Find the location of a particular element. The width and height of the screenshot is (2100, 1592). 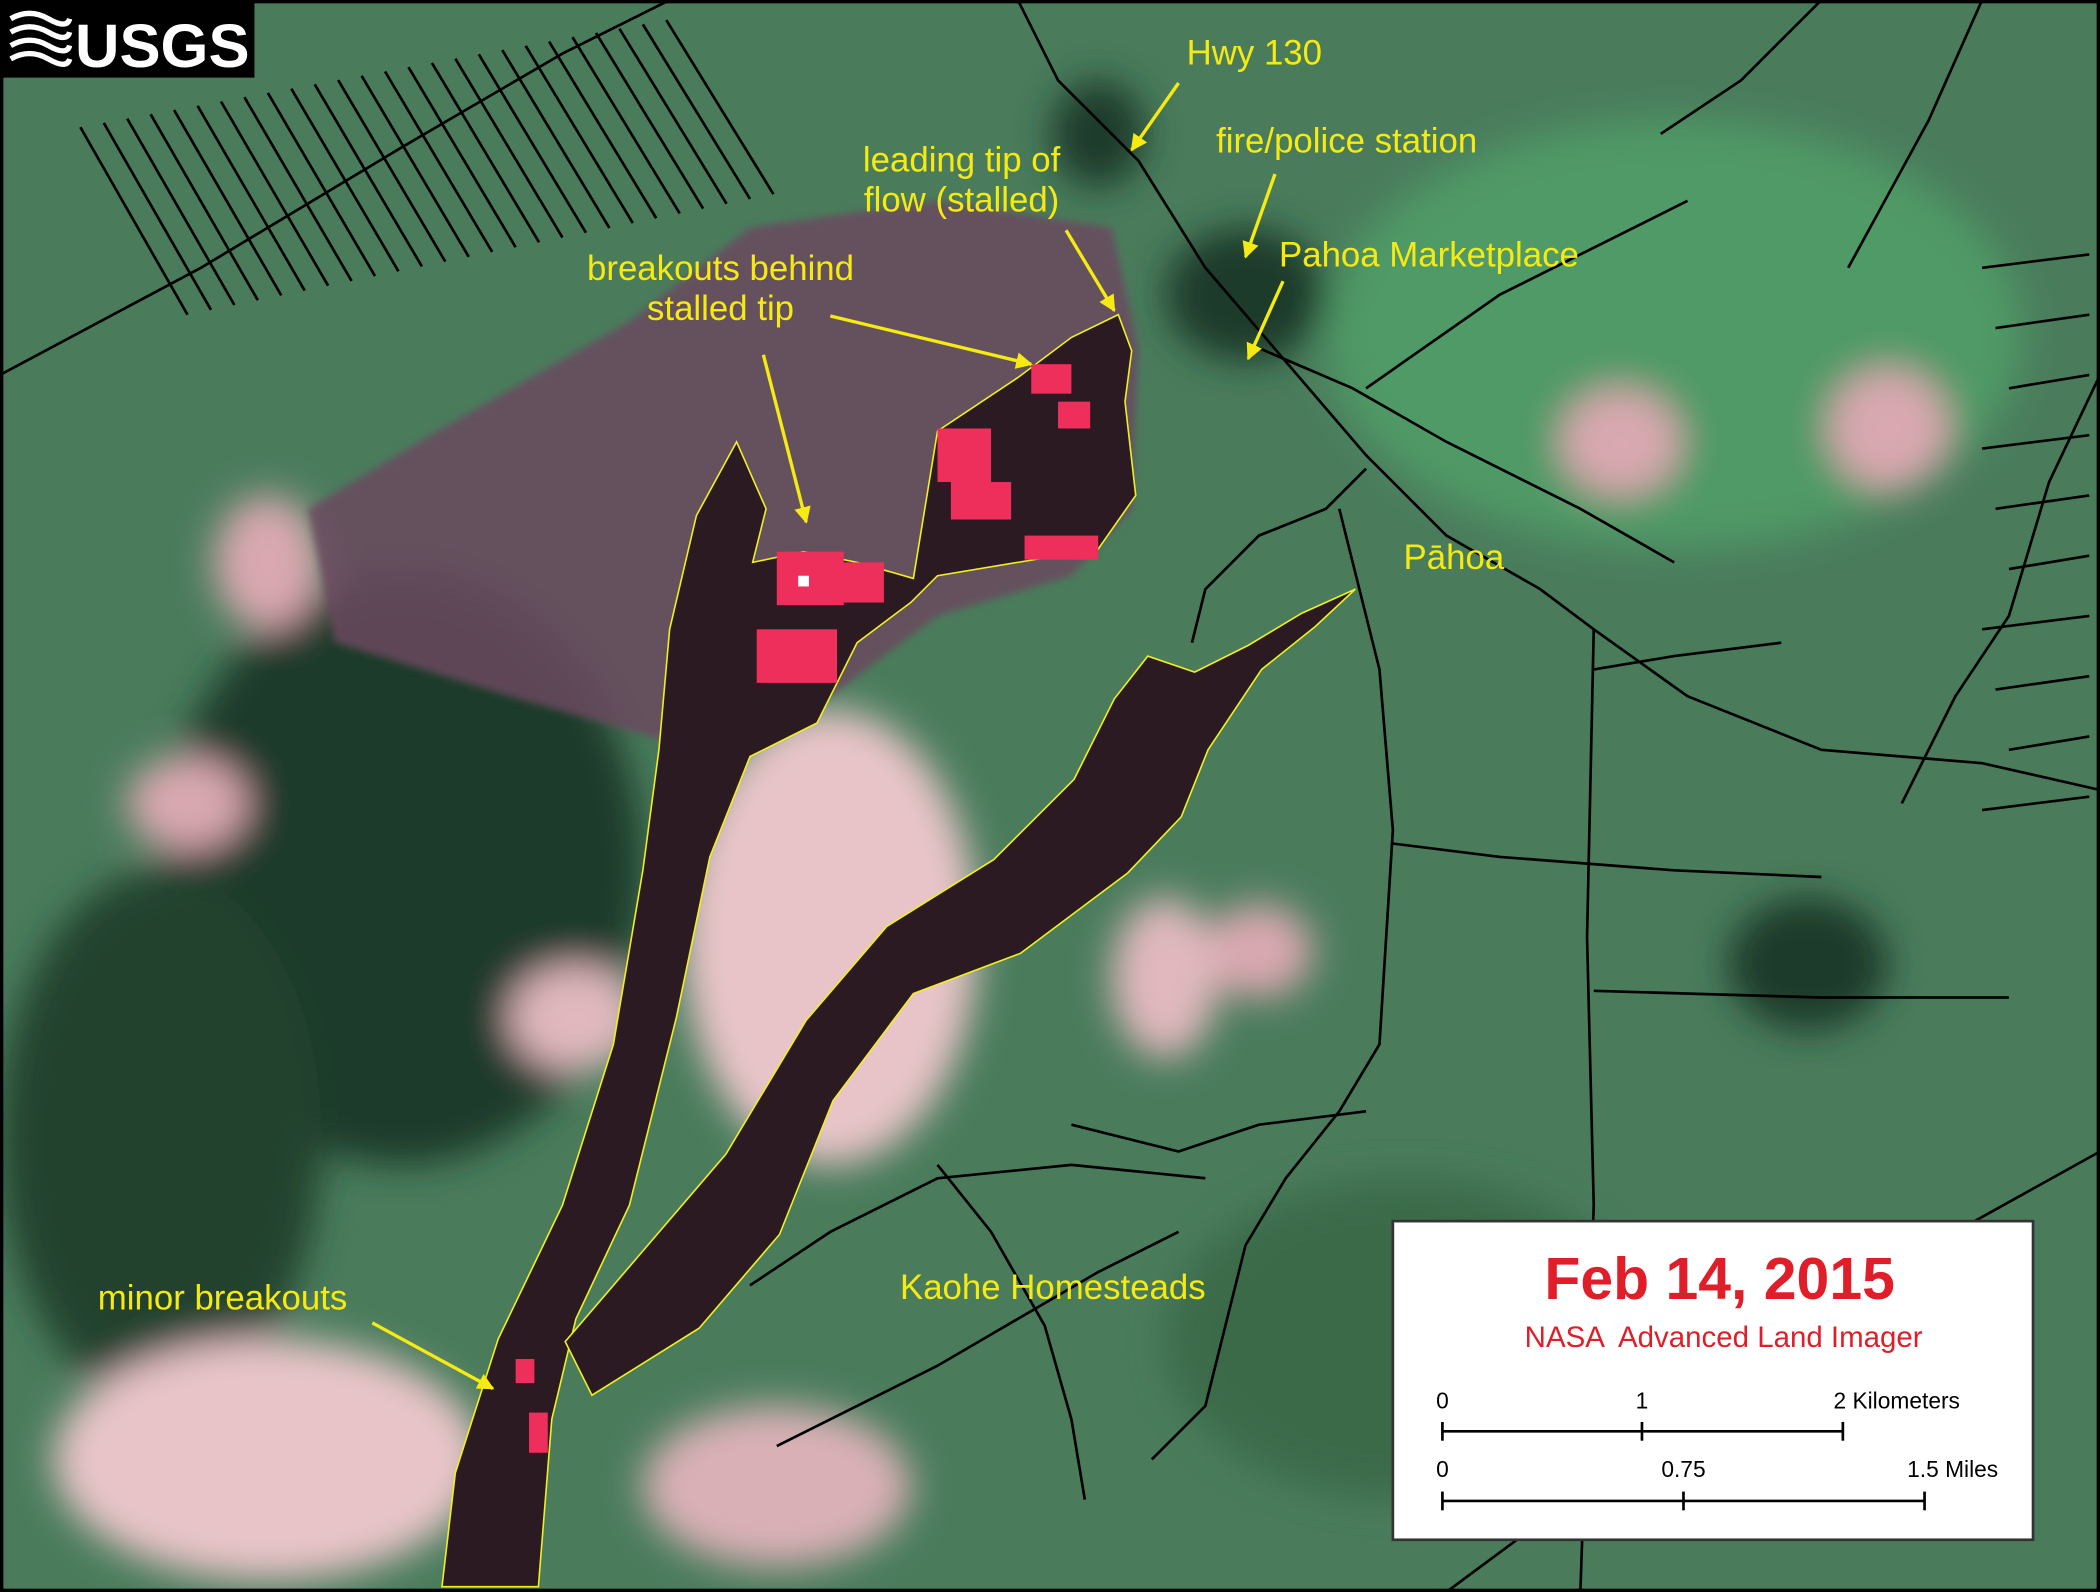

logo-text: USGS is located at coordinates (162, 46).